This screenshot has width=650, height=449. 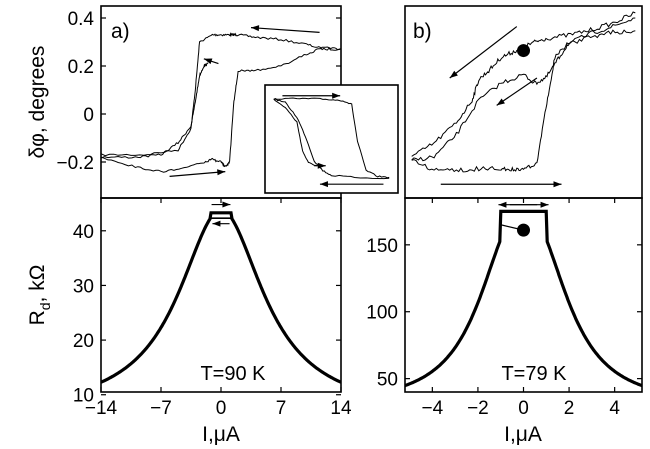 I want to click on panel-a-arrow-0-shaft, so click(x=285, y=30).